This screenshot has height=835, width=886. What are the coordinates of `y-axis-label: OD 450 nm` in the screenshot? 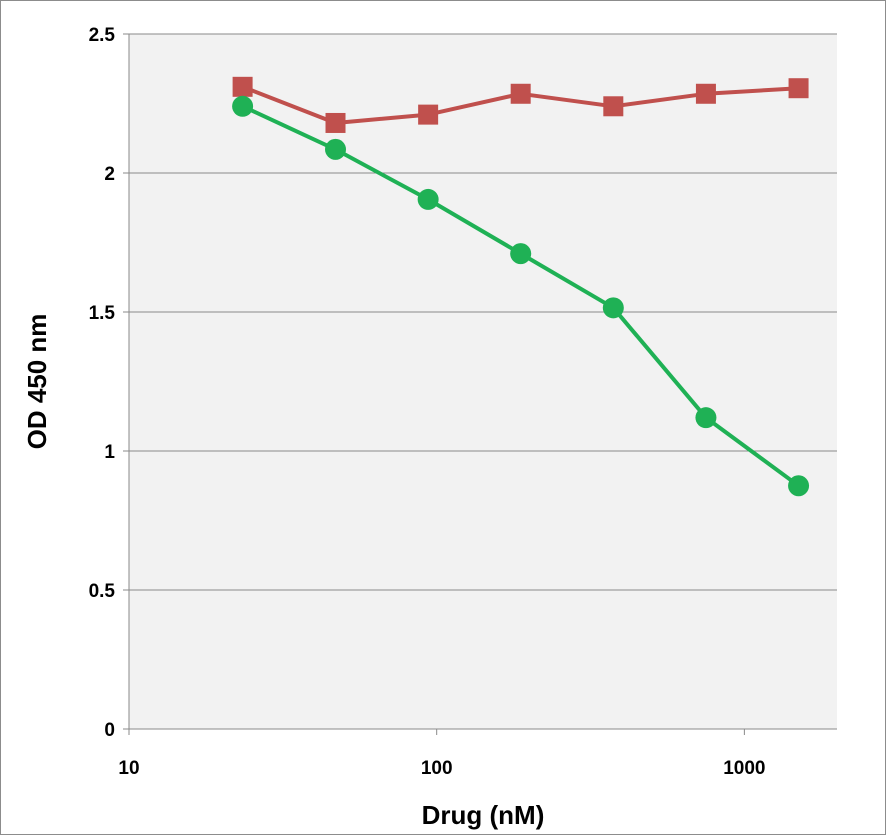 It's located at (37, 382).